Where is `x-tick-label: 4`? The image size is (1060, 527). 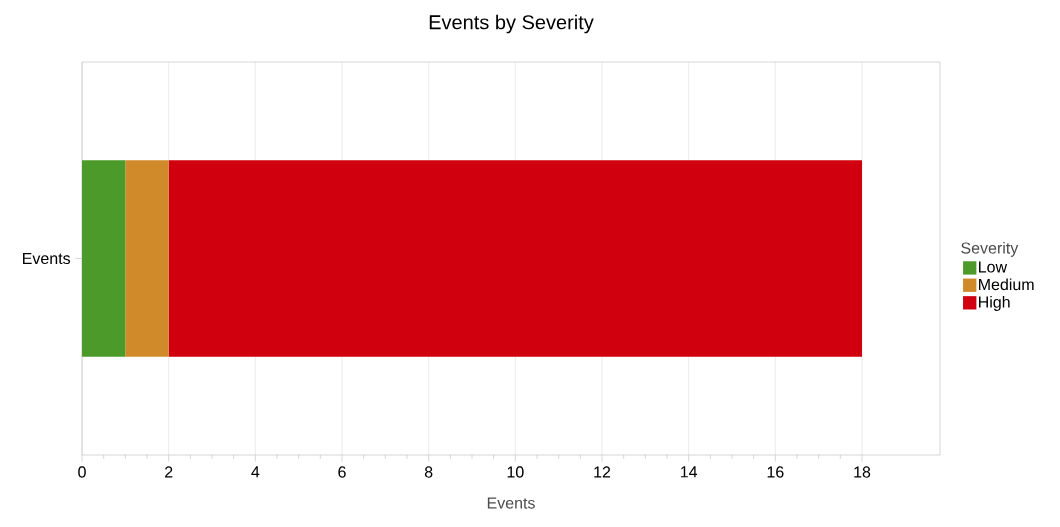 x-tick-label: 4 is located at coordinates (255, 472).